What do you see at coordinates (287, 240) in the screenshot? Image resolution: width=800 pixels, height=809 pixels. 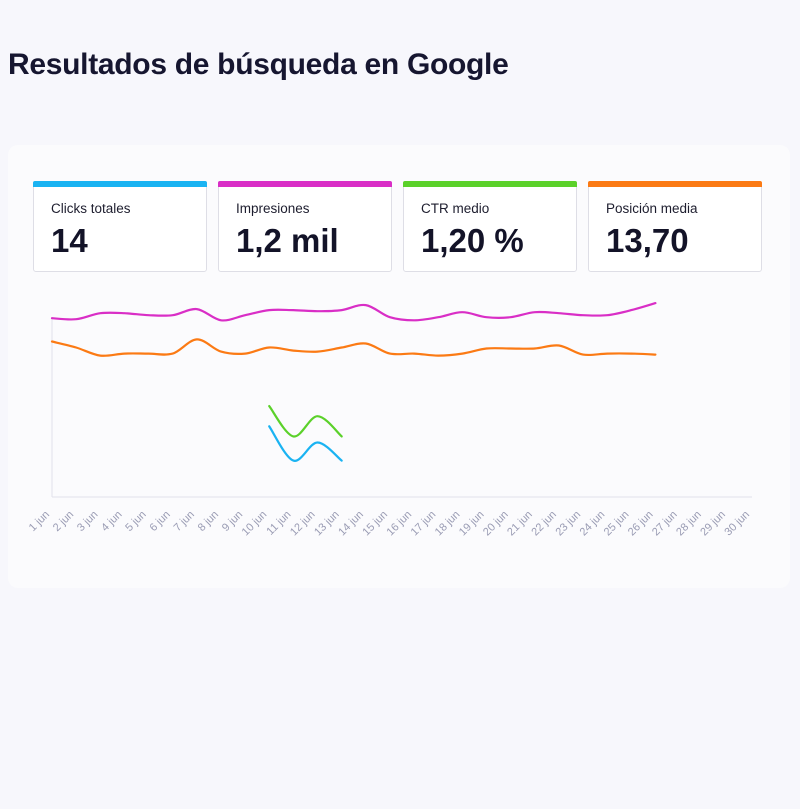 I see `kpi-value: 1,2 mil` at bounding box center [287, 240].